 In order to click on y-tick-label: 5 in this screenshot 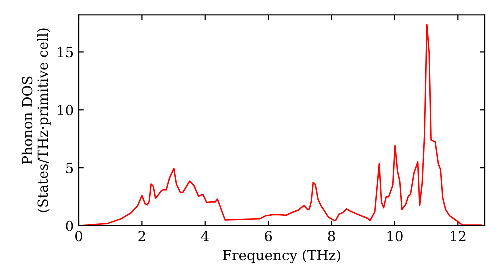, I will do `click(70, 168)`.